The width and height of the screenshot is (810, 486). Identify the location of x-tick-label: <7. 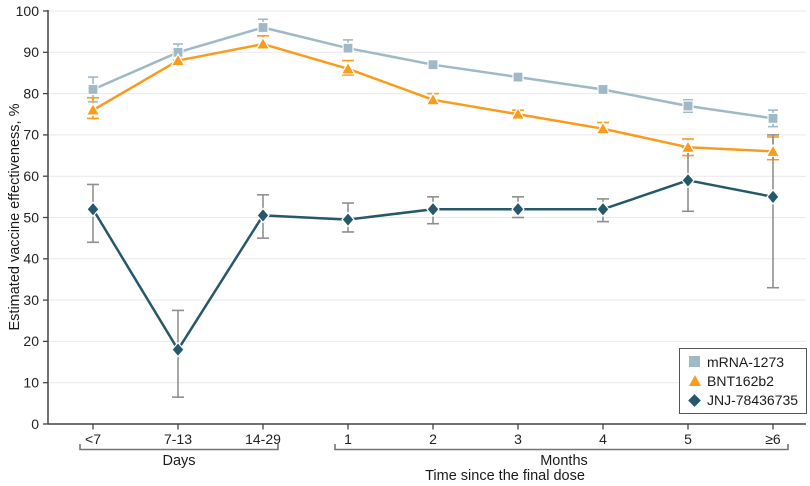
(93, 439).